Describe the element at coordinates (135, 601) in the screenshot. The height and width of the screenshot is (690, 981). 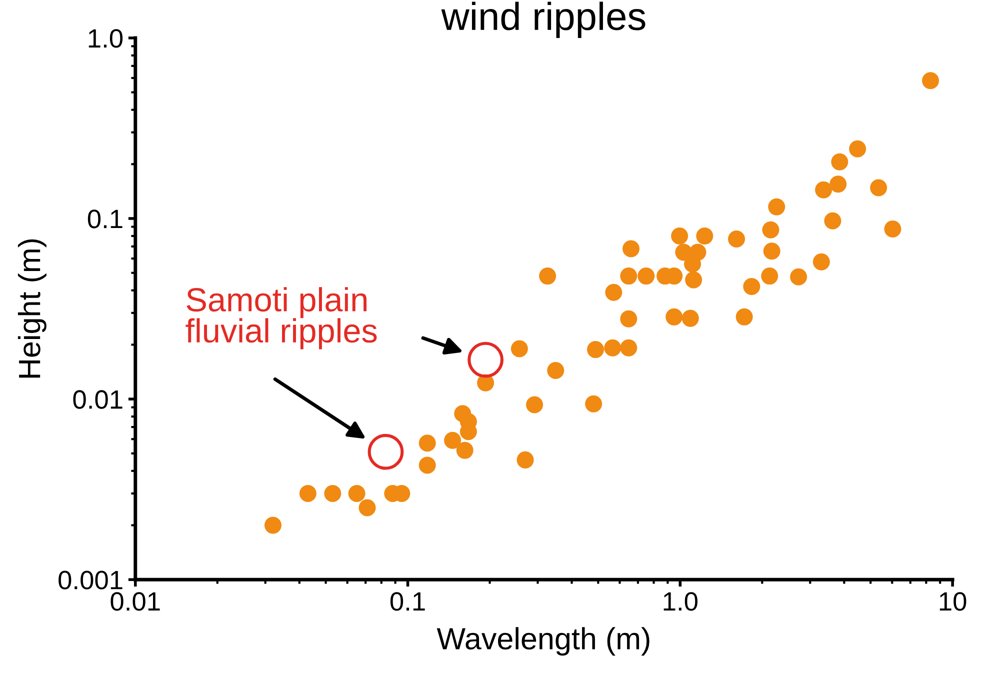
I see `x-tick-label: 0.01` at that location.